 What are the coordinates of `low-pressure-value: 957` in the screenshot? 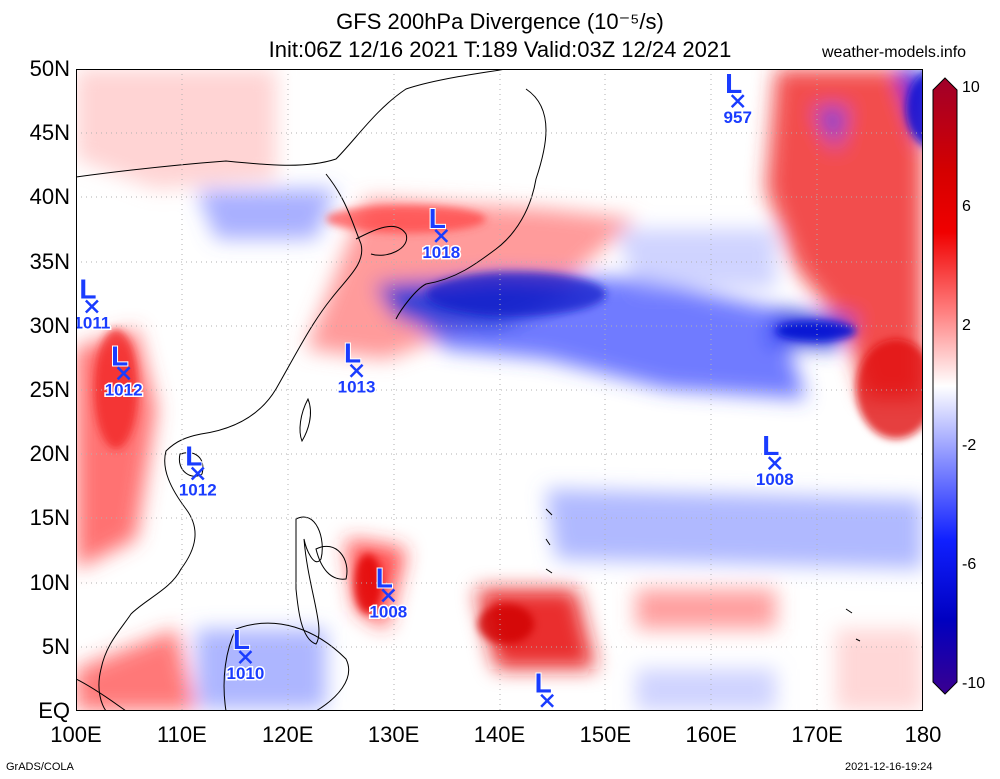 It's located at (738, 117).